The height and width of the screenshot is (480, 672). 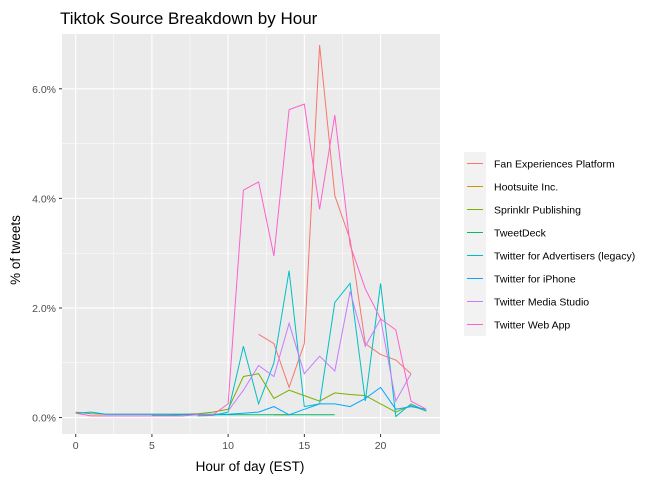 I want to click on x-tick-label: 0, so click(x=76, y=446).